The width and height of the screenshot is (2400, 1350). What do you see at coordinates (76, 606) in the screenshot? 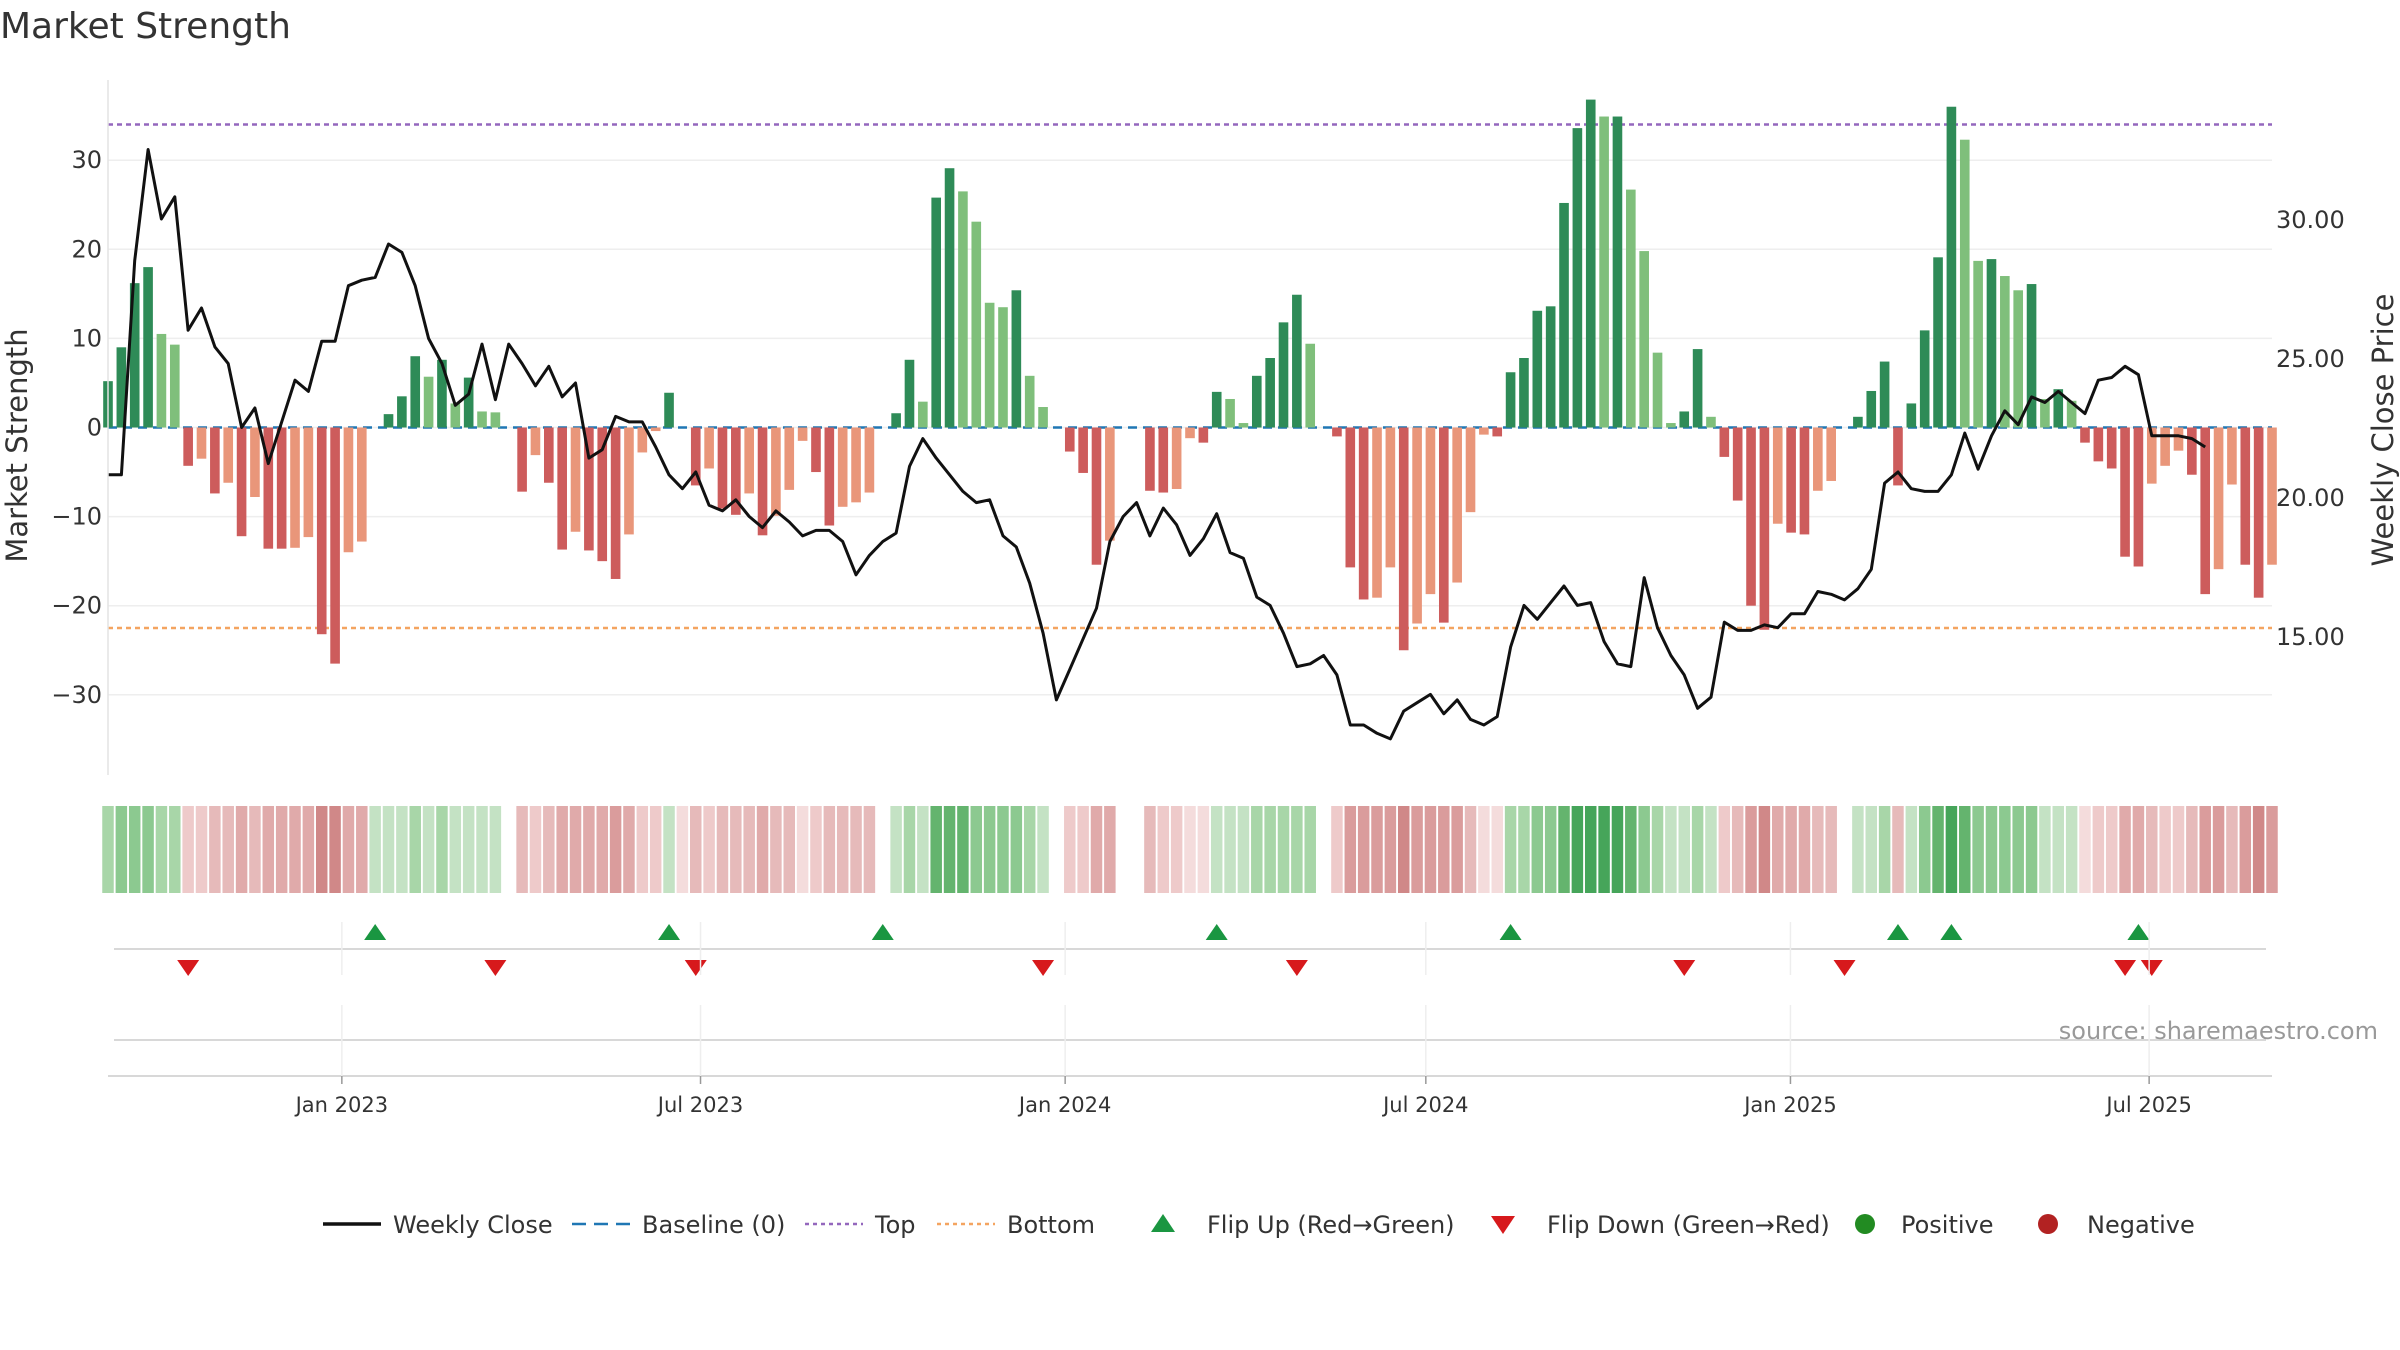
I see `y-tick-label: −20` at bounding box center [76, 606].